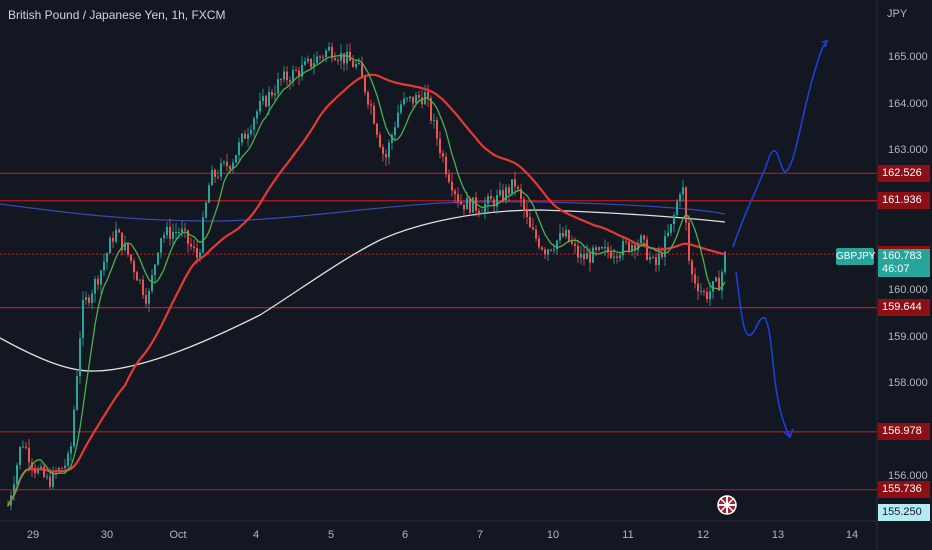 Image resolution: width=932 pixels, height=550 pixels. What do you see at coordinates (178, 535) in the screenshot?
I see `time-tick-label: Oct` at bounding box center [178, 535].